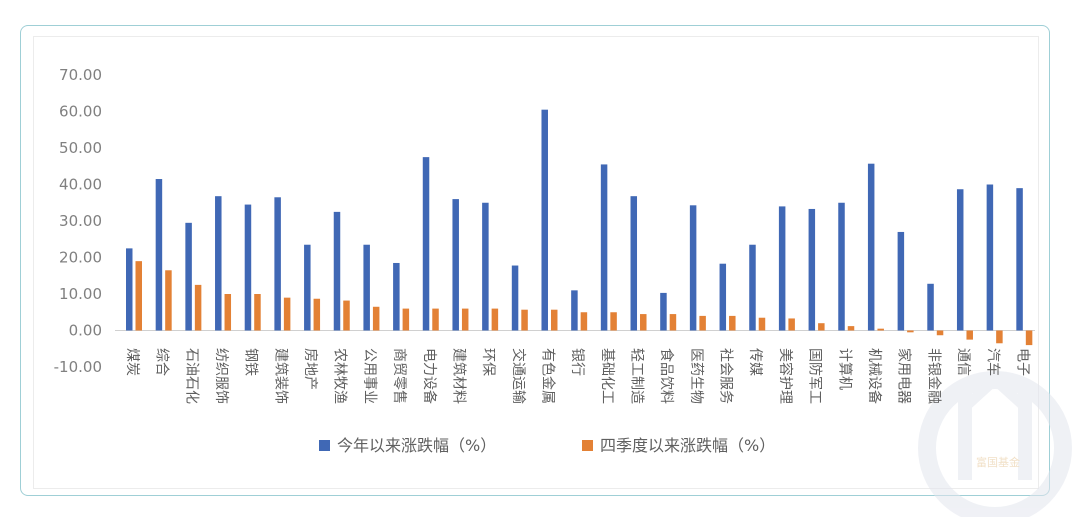  What do you see at coordinates (755, 362) in the screenshot?
I see `category-label: 传媒` at bounding box center [755, 362].